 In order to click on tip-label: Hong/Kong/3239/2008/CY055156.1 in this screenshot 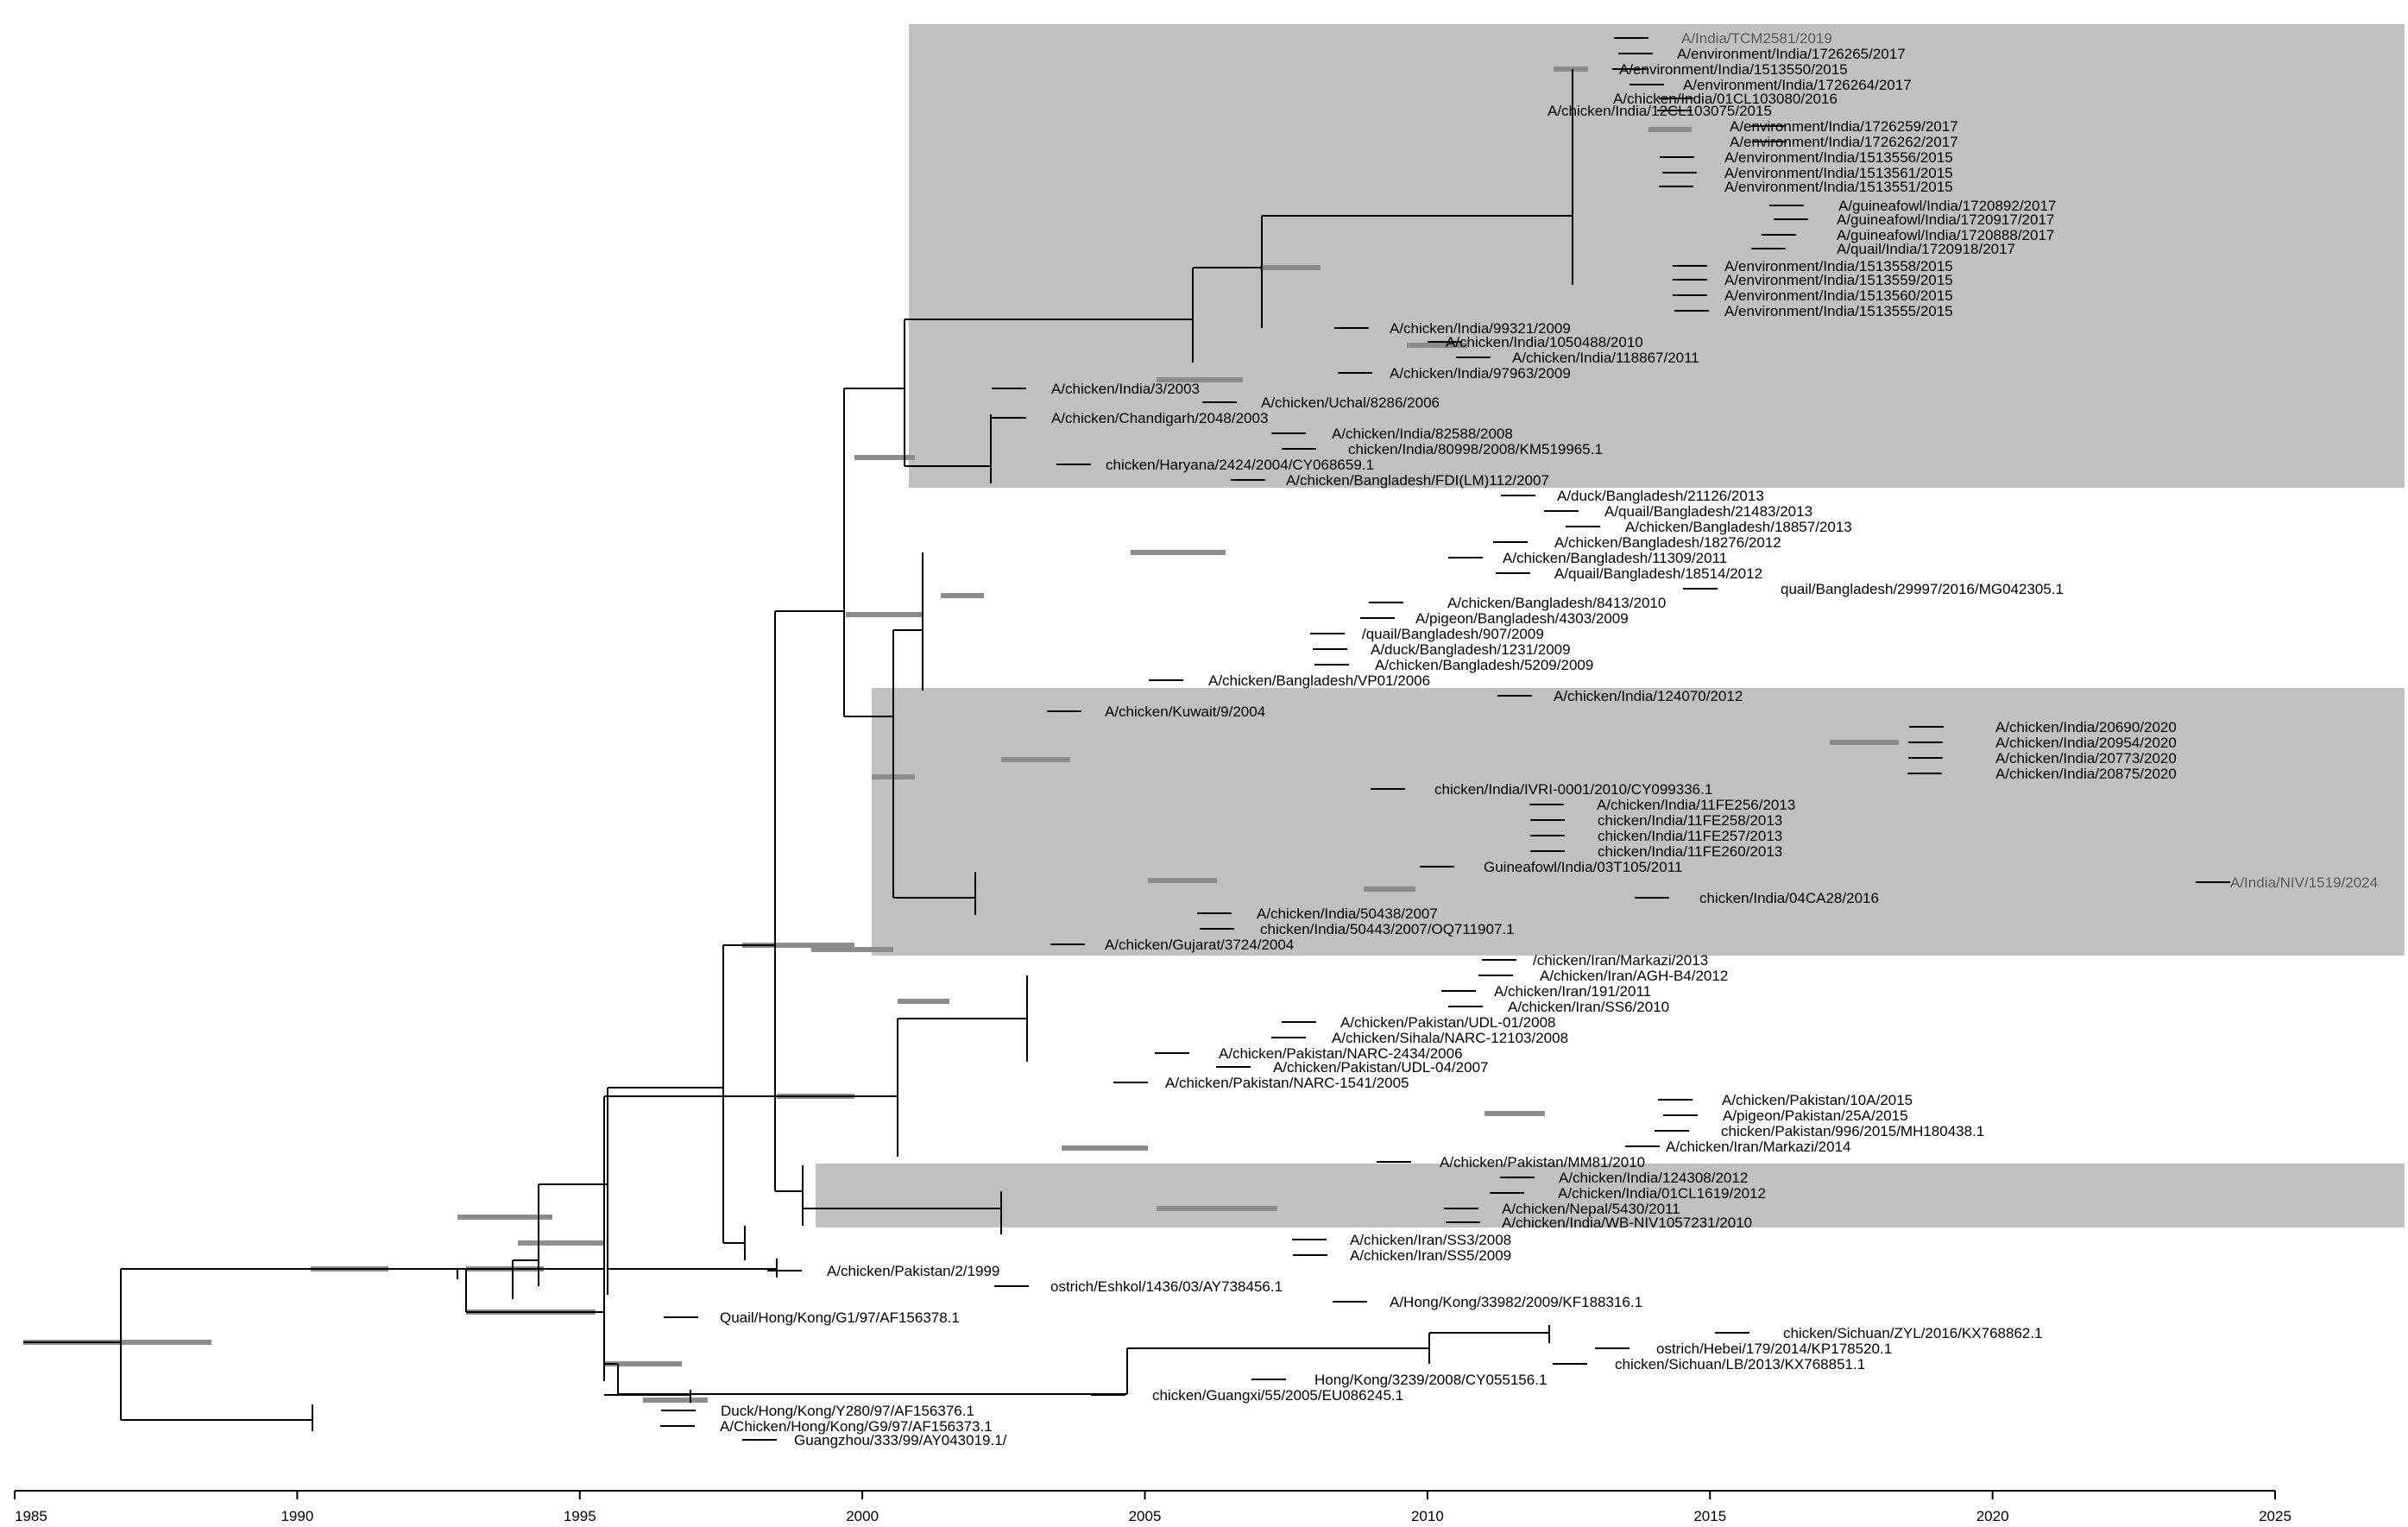, I will do `click(1430, 1380)`.